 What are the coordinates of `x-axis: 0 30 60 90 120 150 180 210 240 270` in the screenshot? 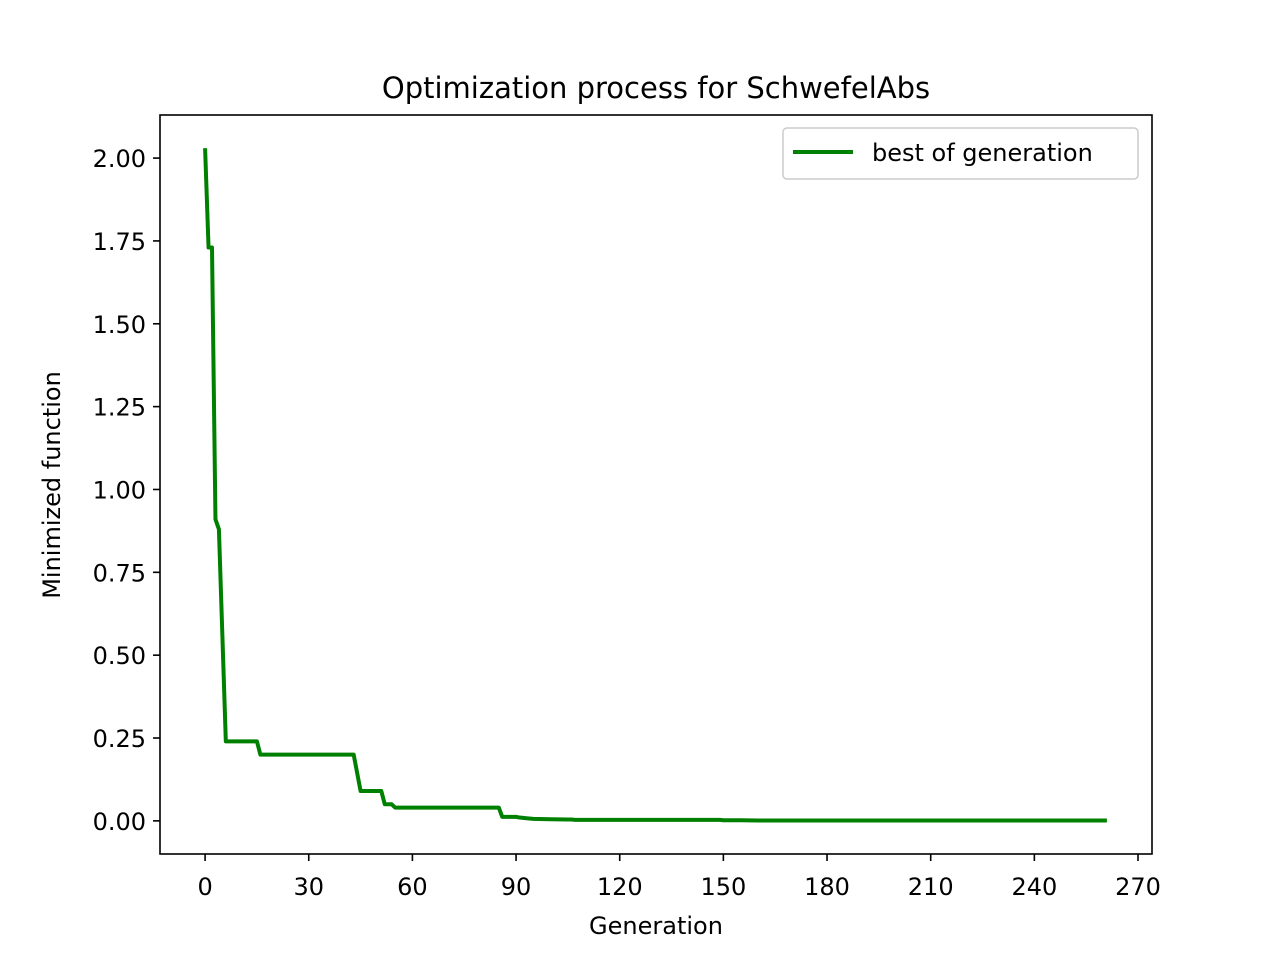 It's located at (679, 877).